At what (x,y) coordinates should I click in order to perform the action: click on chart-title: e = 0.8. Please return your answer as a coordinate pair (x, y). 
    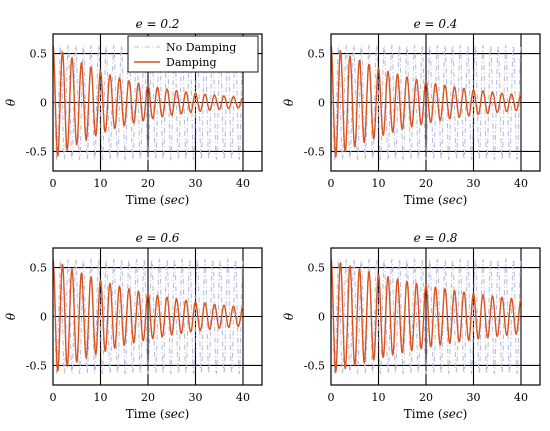
    Looking at the image, I should click on (436, 238).